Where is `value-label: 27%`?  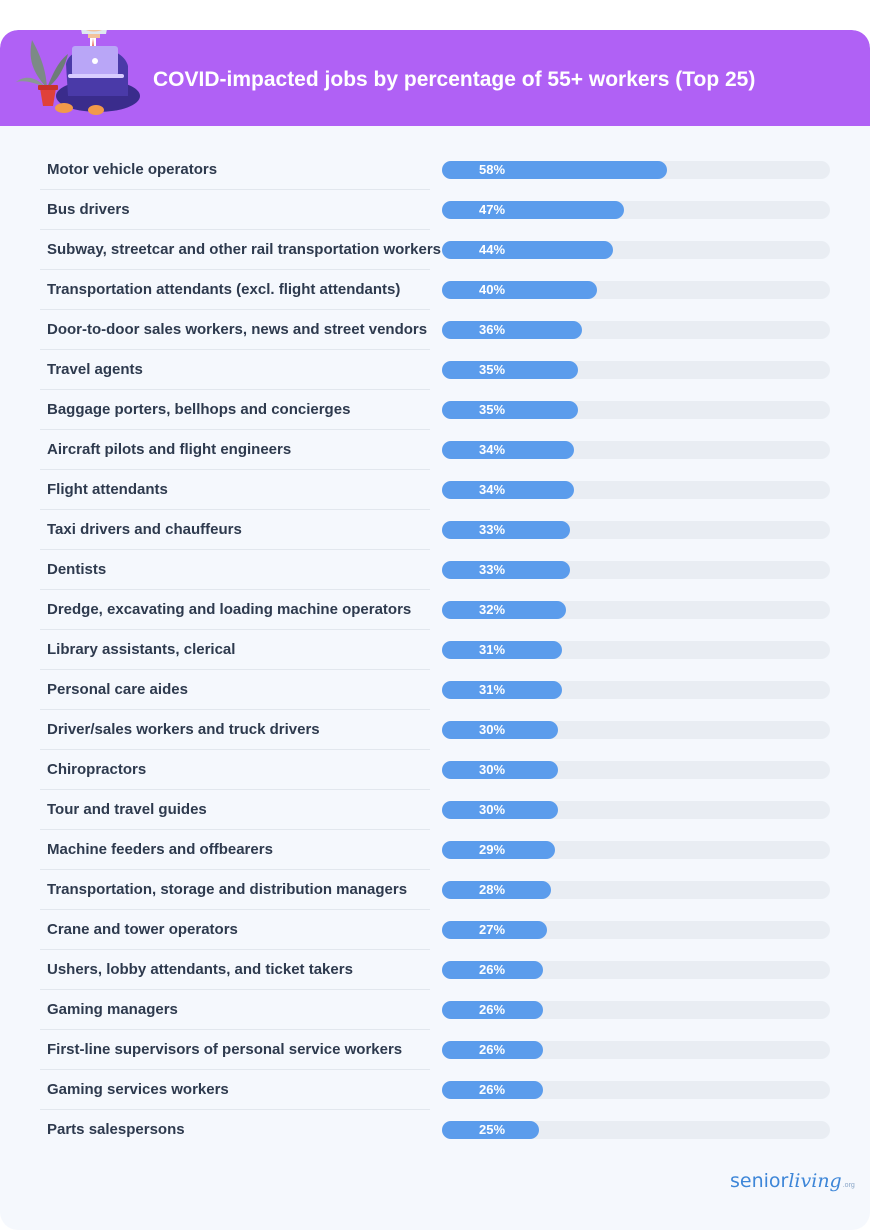 value-label: 27% is located at coordinates (492, 929).